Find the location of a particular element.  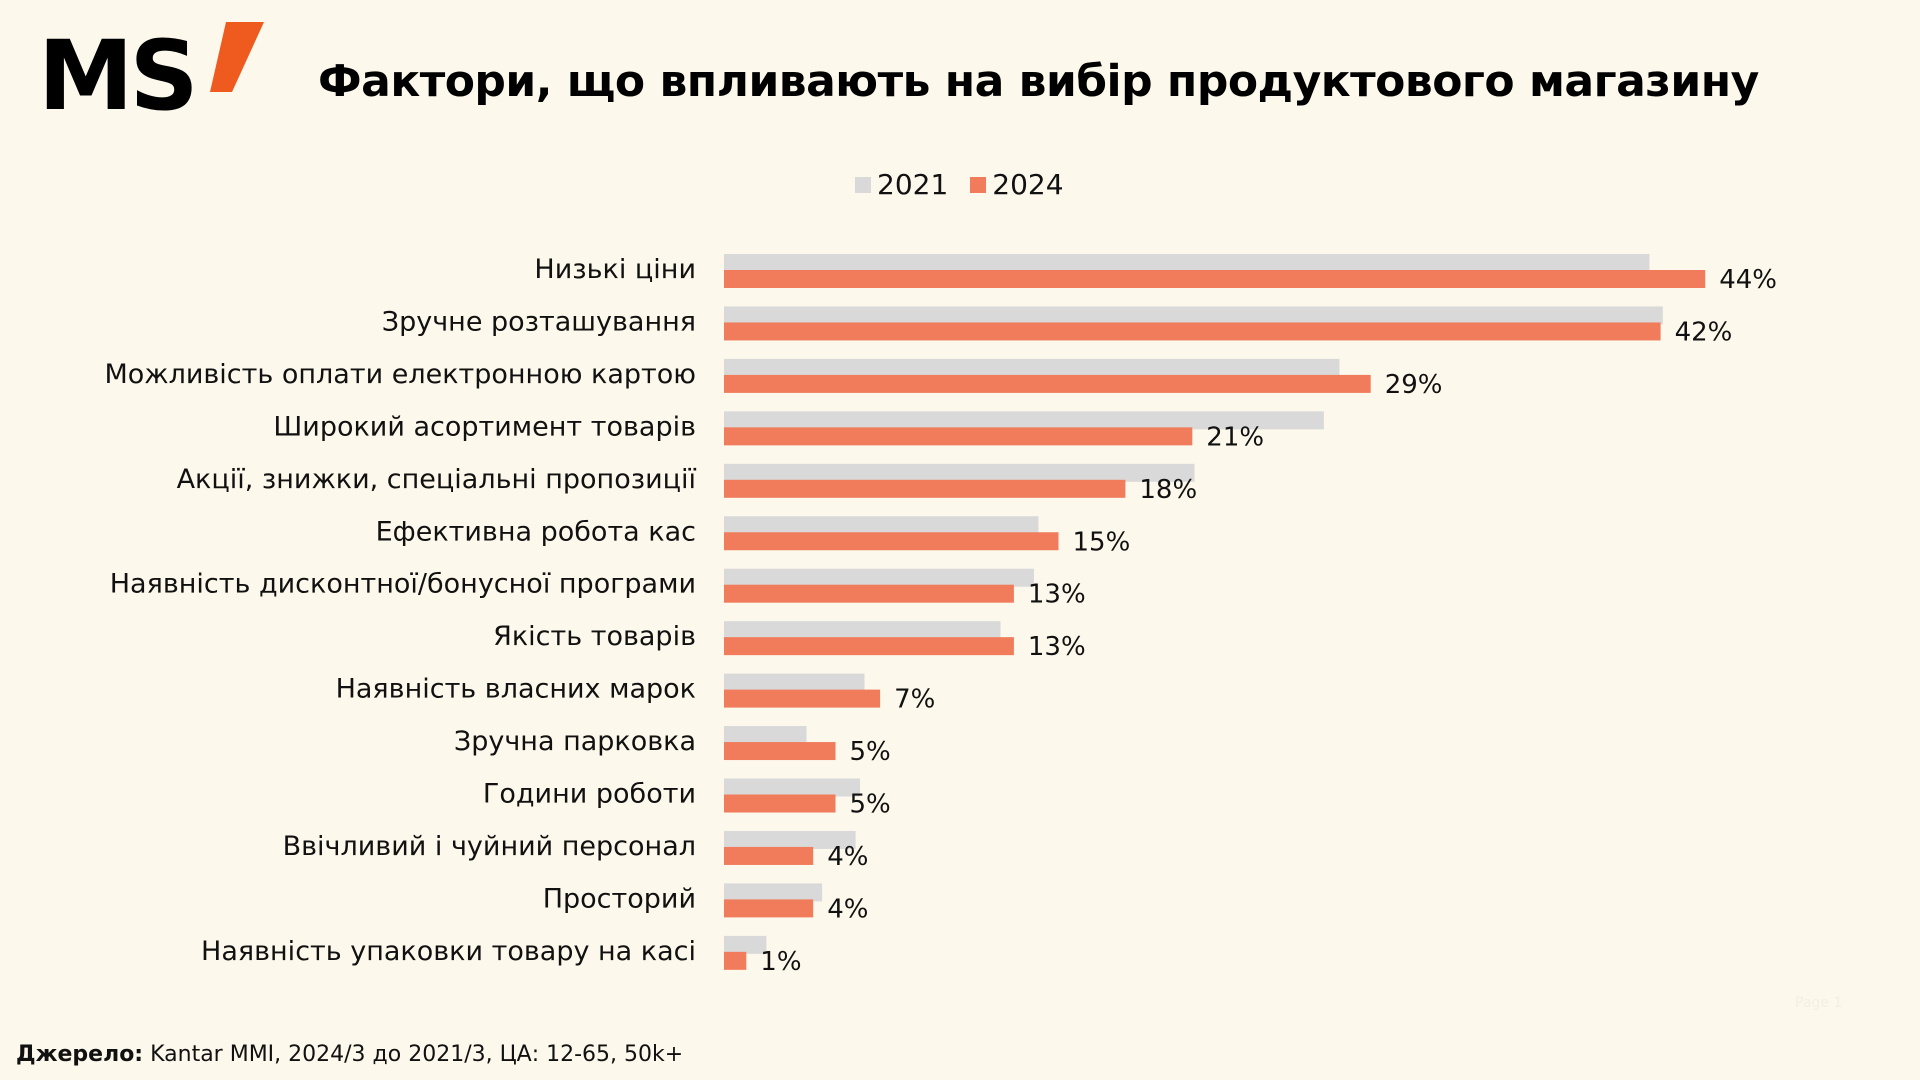

legend-item-2021: 2021 is located at coordinates (901, 184).